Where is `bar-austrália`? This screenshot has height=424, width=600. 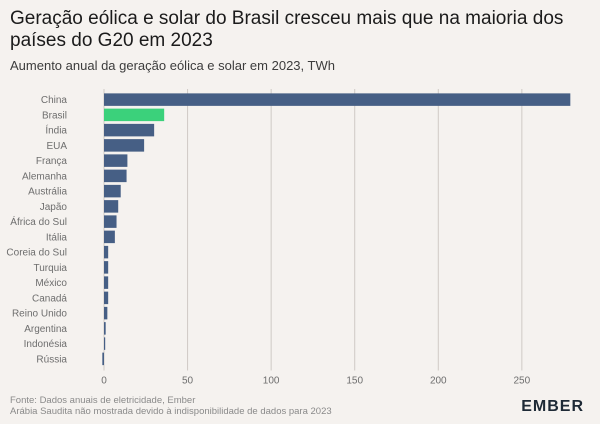 bar-austrália is located at coordinates (112, 191).